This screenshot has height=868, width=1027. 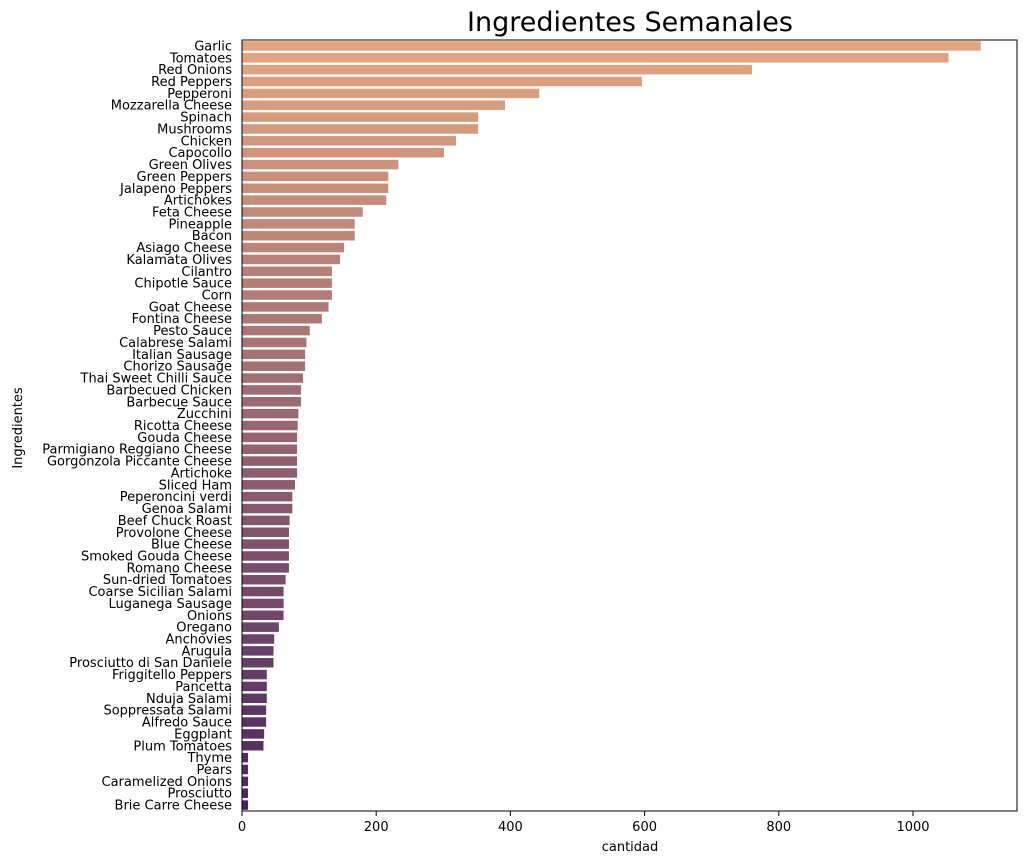 I want to click on category-label: Pesto Sauce, so click(x=192, y=331).